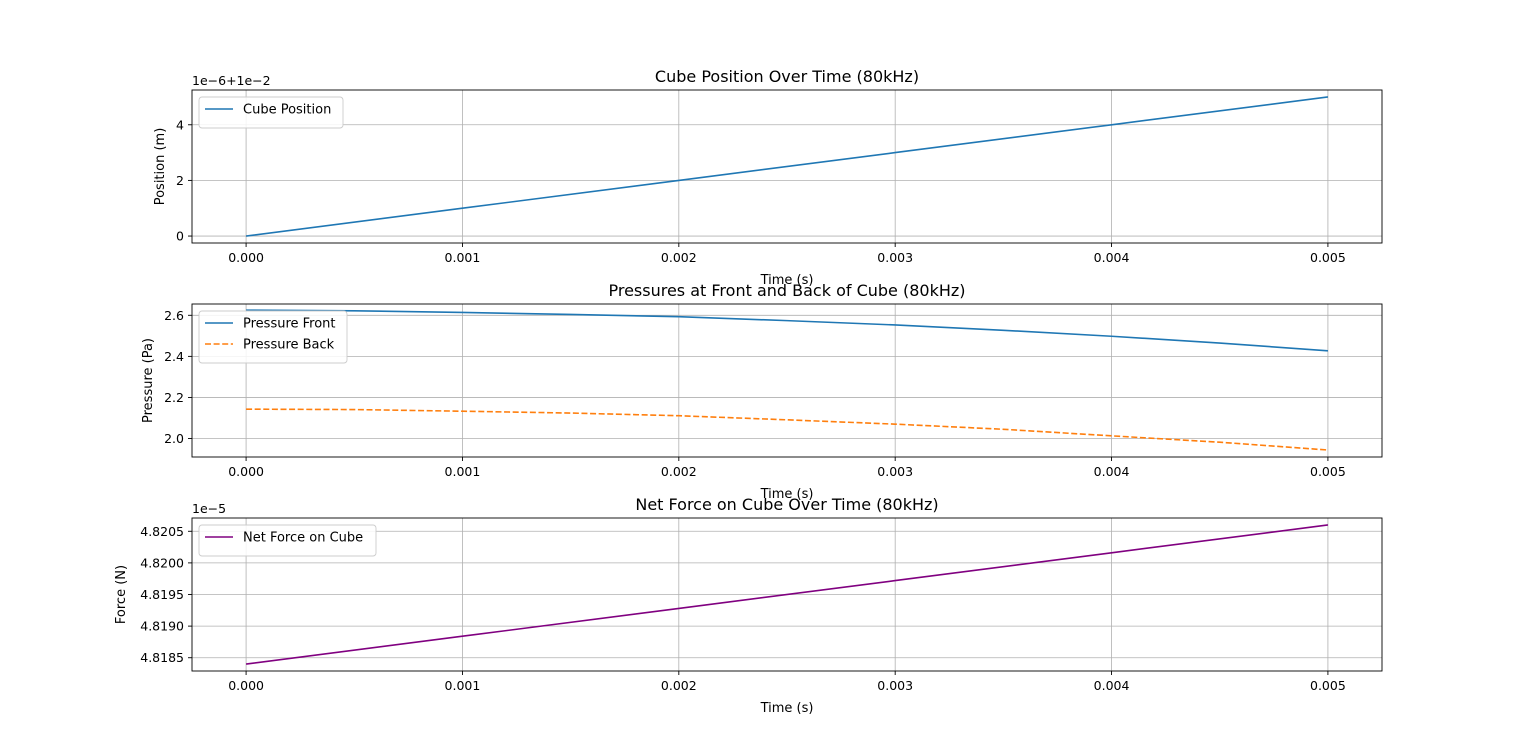  I want to click on legend-label: Net Force on Cube, so click(303, 538).